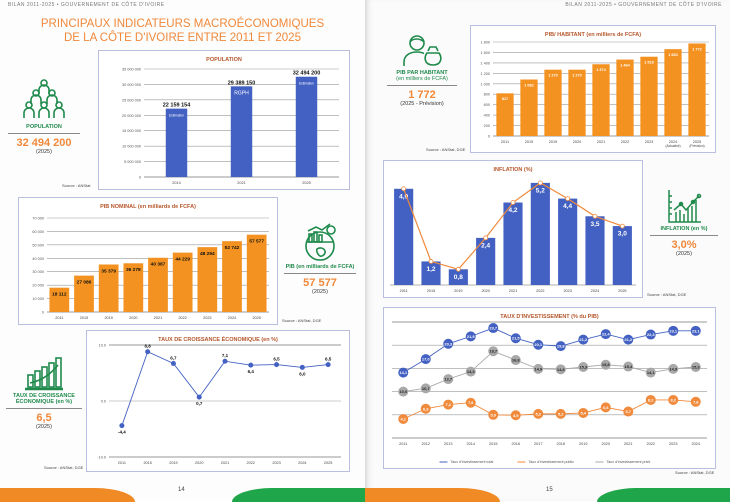 This screenshot has height=502, width=730. What do you see at coordinates (549, 317) in the screenshot?
I see `chart-title: TAUX D'INVESTISSEMENT (% du PIB)` at bounding box center [549, 317].